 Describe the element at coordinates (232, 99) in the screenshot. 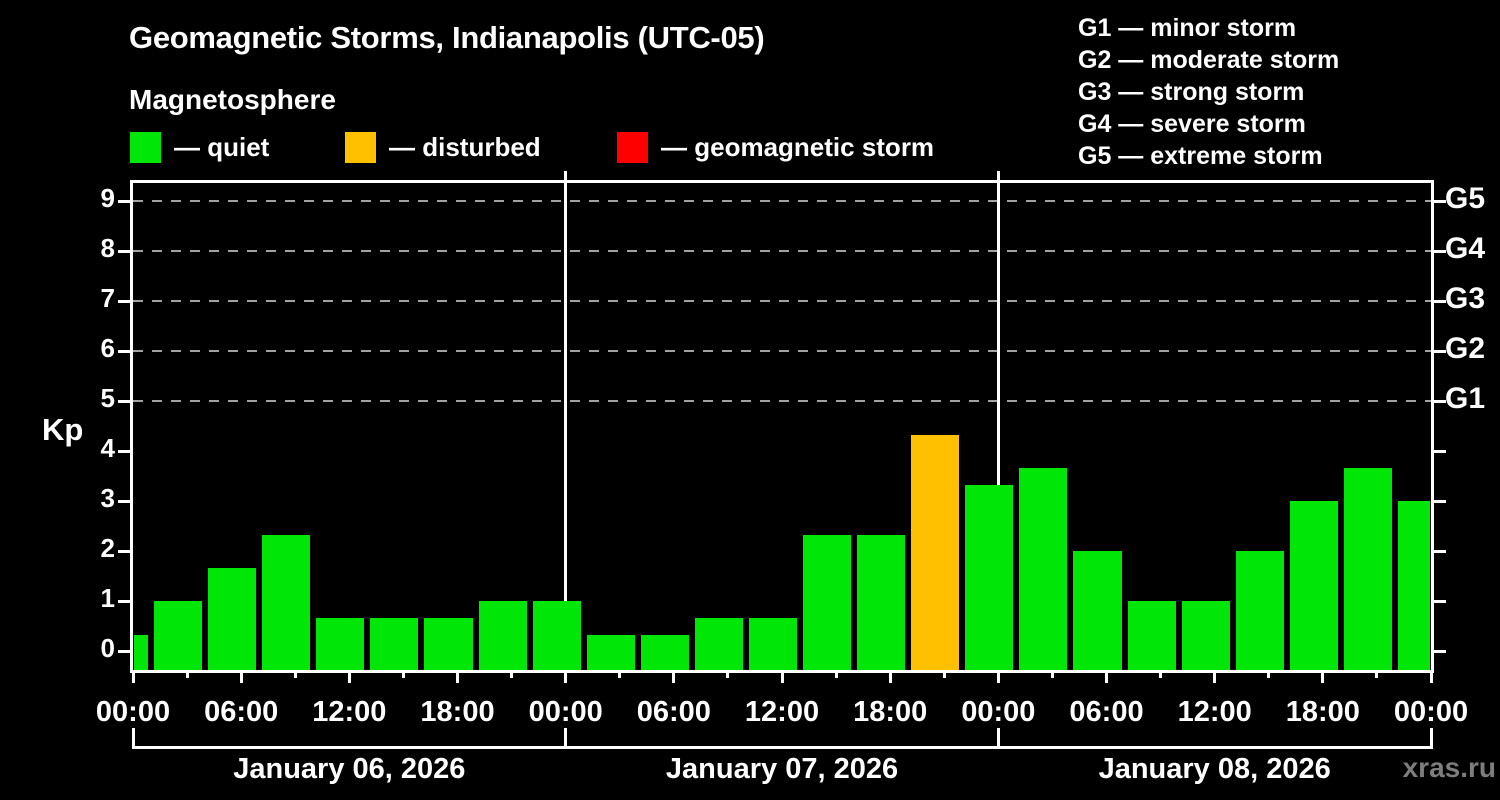

I see `chart-subtitle: Magnetosphere` at that location.